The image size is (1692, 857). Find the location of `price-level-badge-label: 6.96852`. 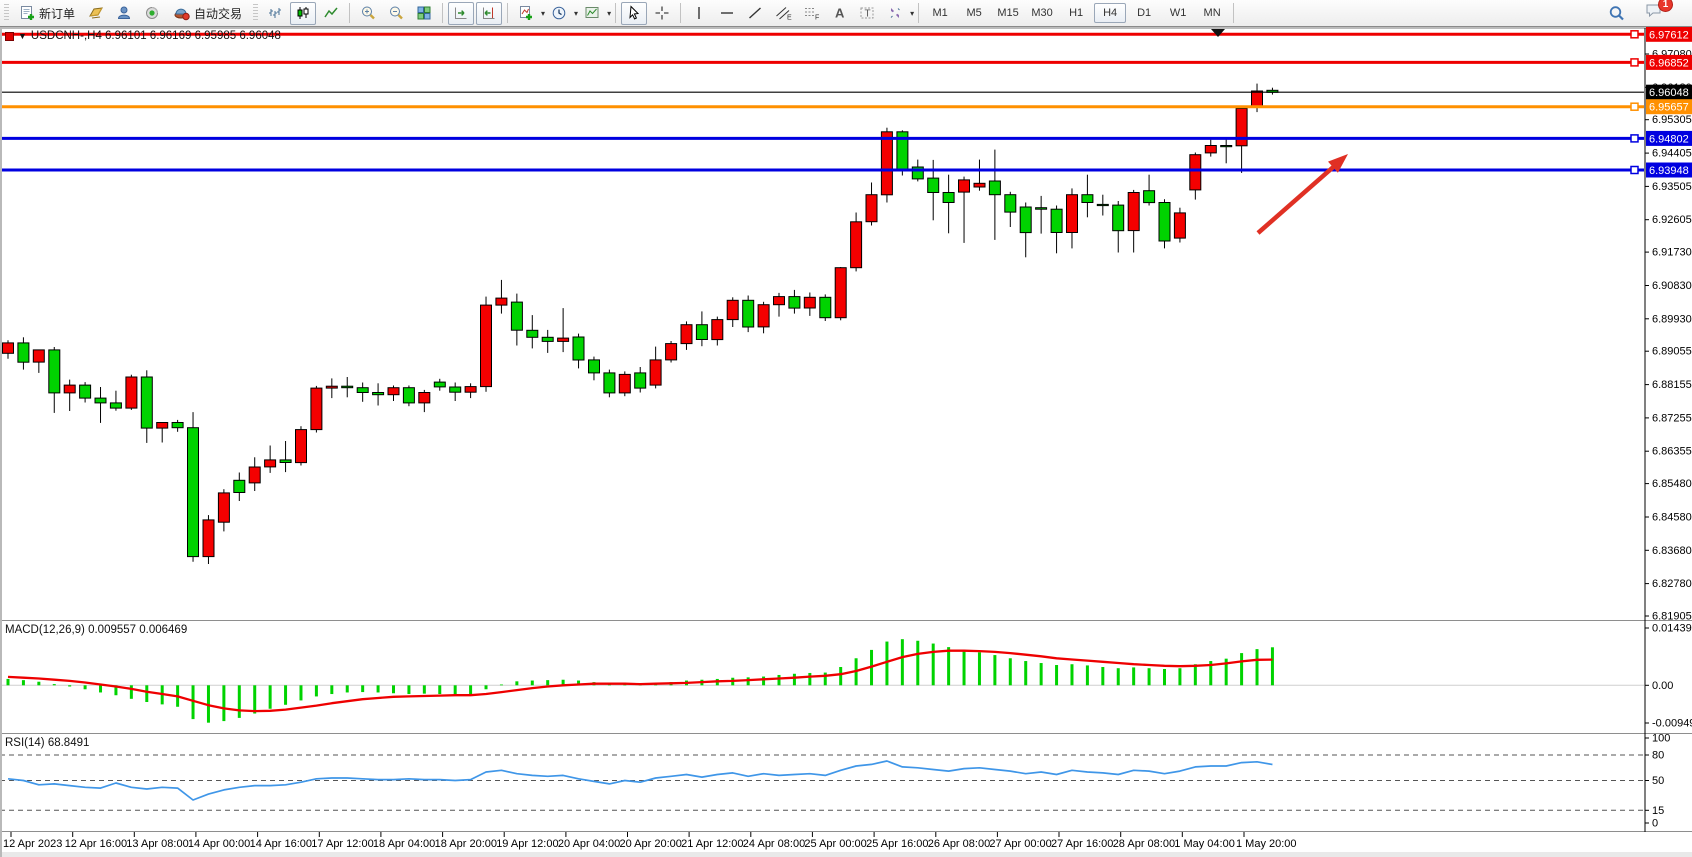

price-level-badge-label: 6.96852 is located at coordinates (1669, 63).